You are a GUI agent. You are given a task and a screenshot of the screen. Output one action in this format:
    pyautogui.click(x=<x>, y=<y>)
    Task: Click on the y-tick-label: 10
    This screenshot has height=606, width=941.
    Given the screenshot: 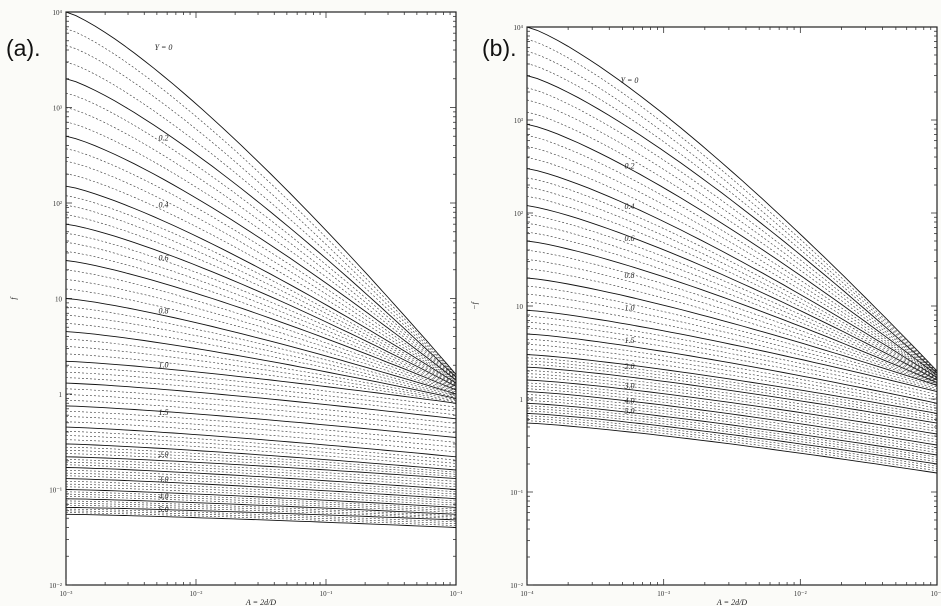 What is the action you would take?
    pyautogui.click(x=59, y=300)
    